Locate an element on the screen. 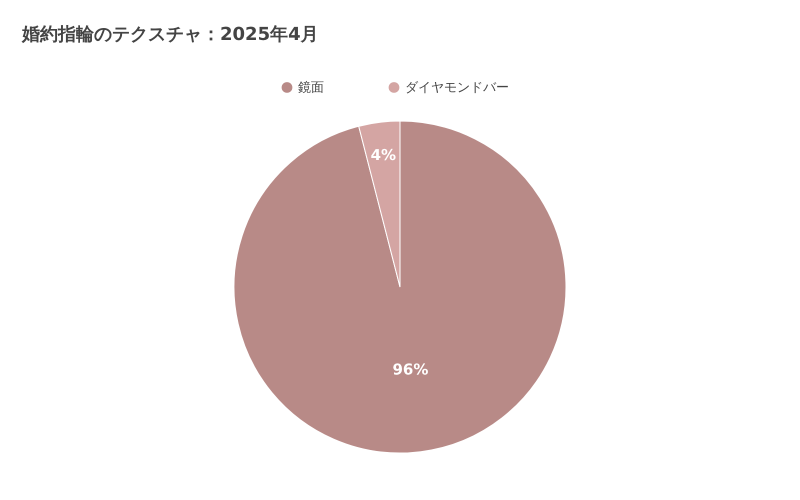 The image size is (800, 500). data-label: 96% is located at coordinates (410, 369).